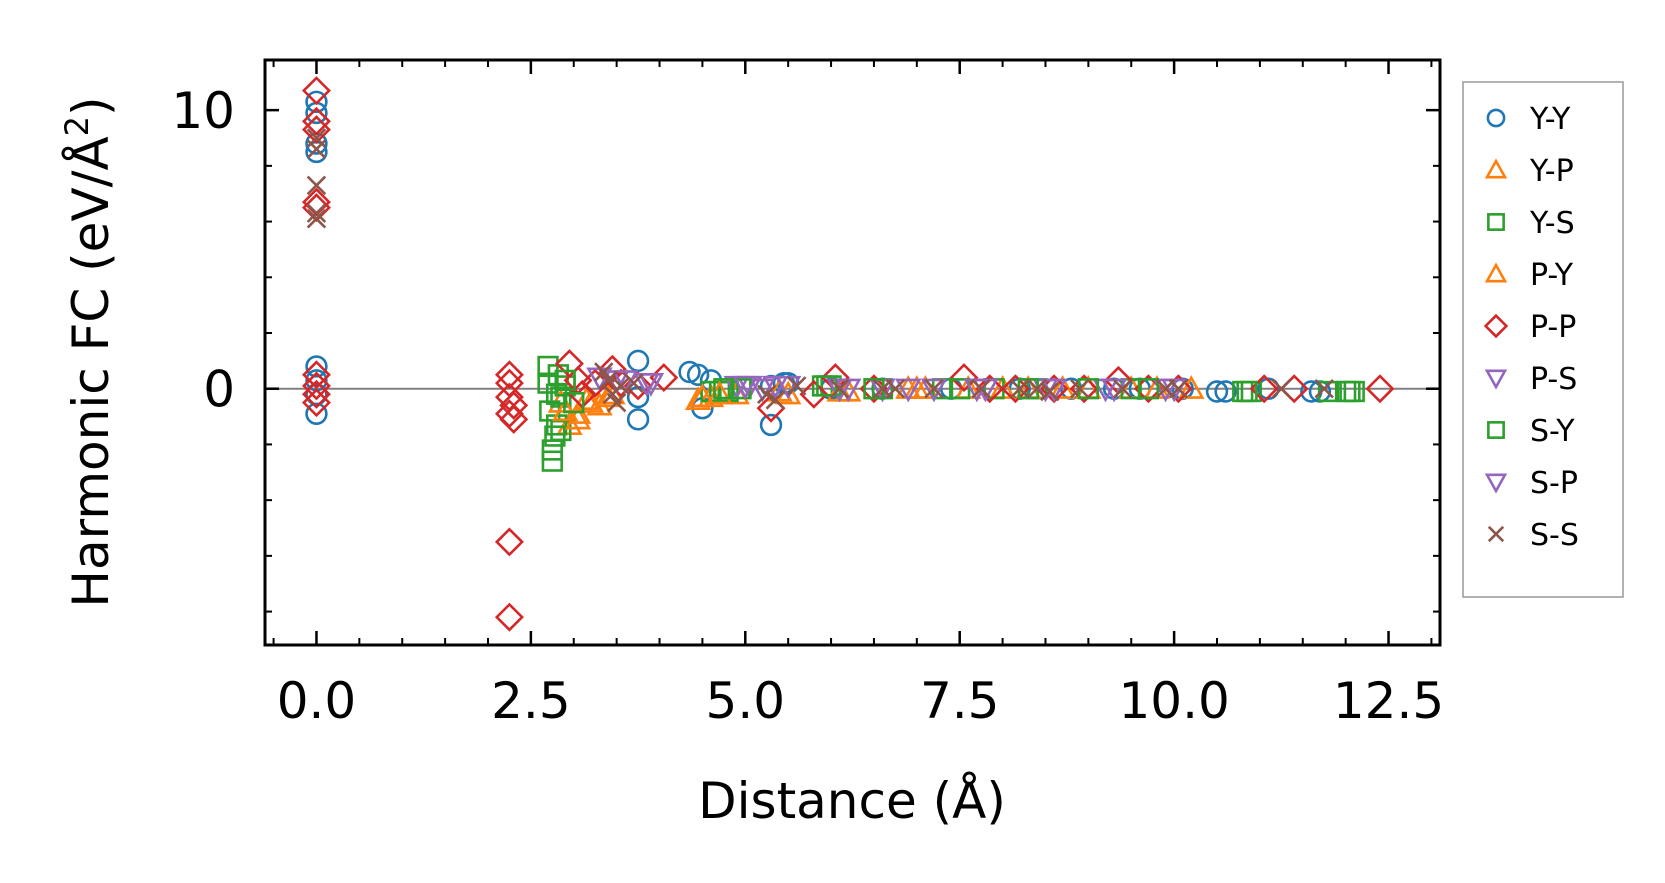 The image size is (1665, 883). I want to click on y-axis-label-main: Harmonic FC (eV/Å, so click(91, 371).